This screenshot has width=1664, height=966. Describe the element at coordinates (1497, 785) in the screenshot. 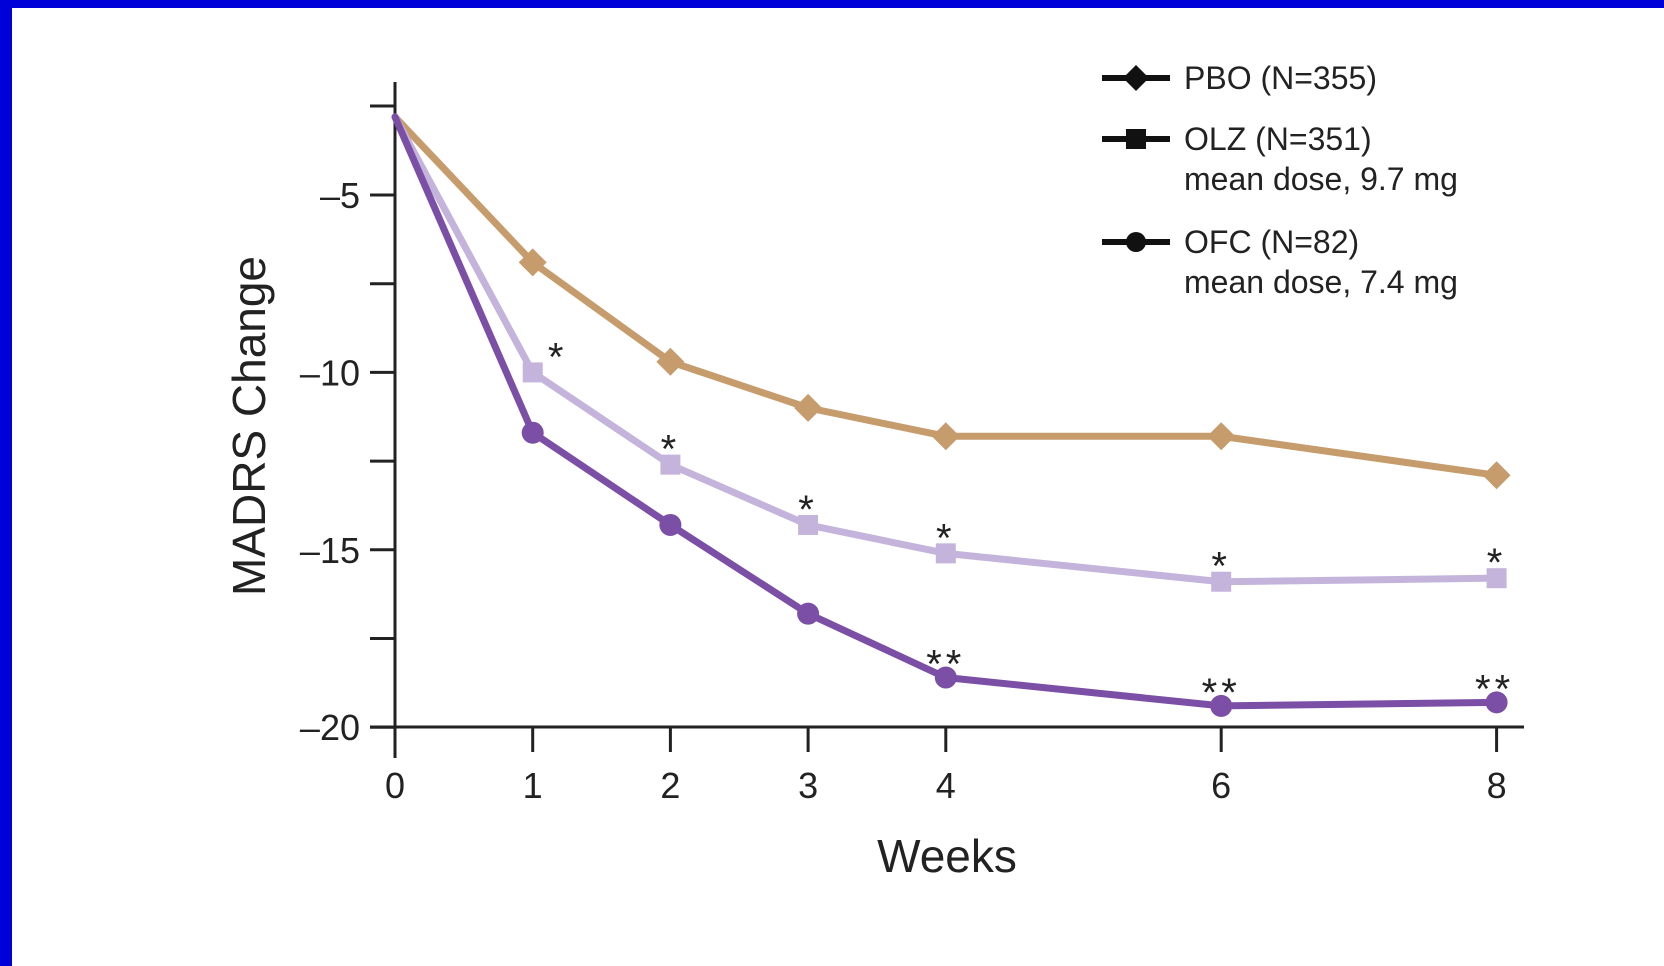

I see `x-tick-label: 8` at that location.